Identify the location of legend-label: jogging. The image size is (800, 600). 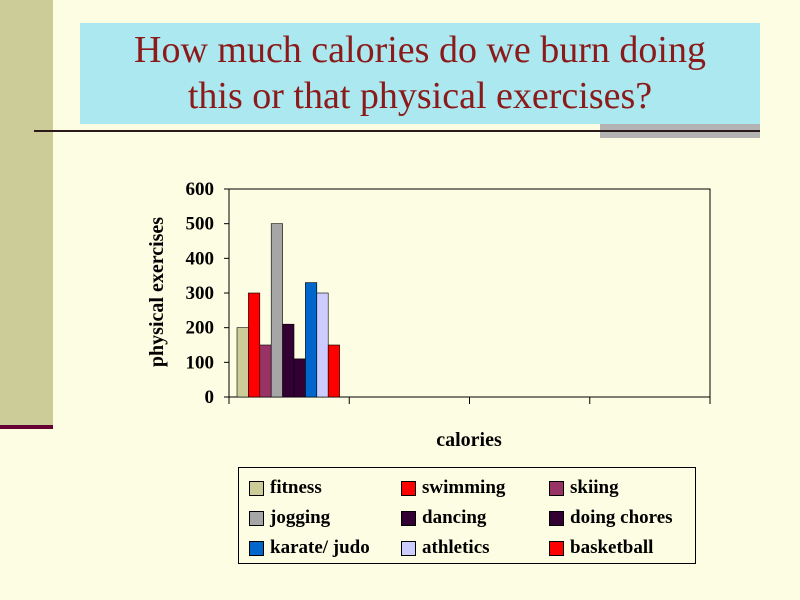
(300, 517).